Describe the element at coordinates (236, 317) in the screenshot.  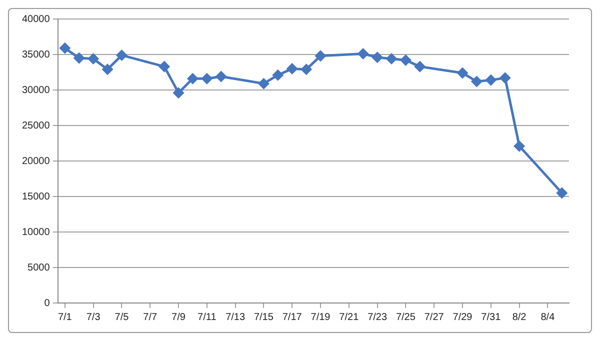
I see `x-tick-label: 7/13` at that location.